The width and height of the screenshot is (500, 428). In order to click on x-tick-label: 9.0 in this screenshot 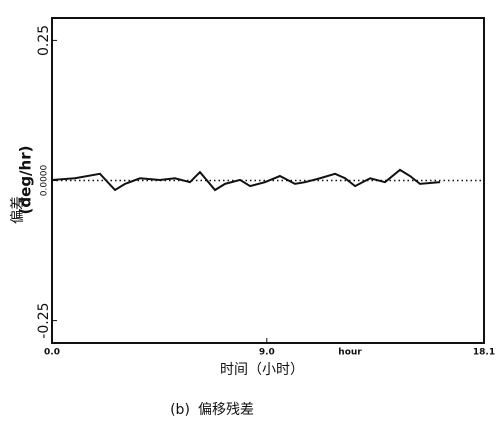, I will do `click(267, 353)`.